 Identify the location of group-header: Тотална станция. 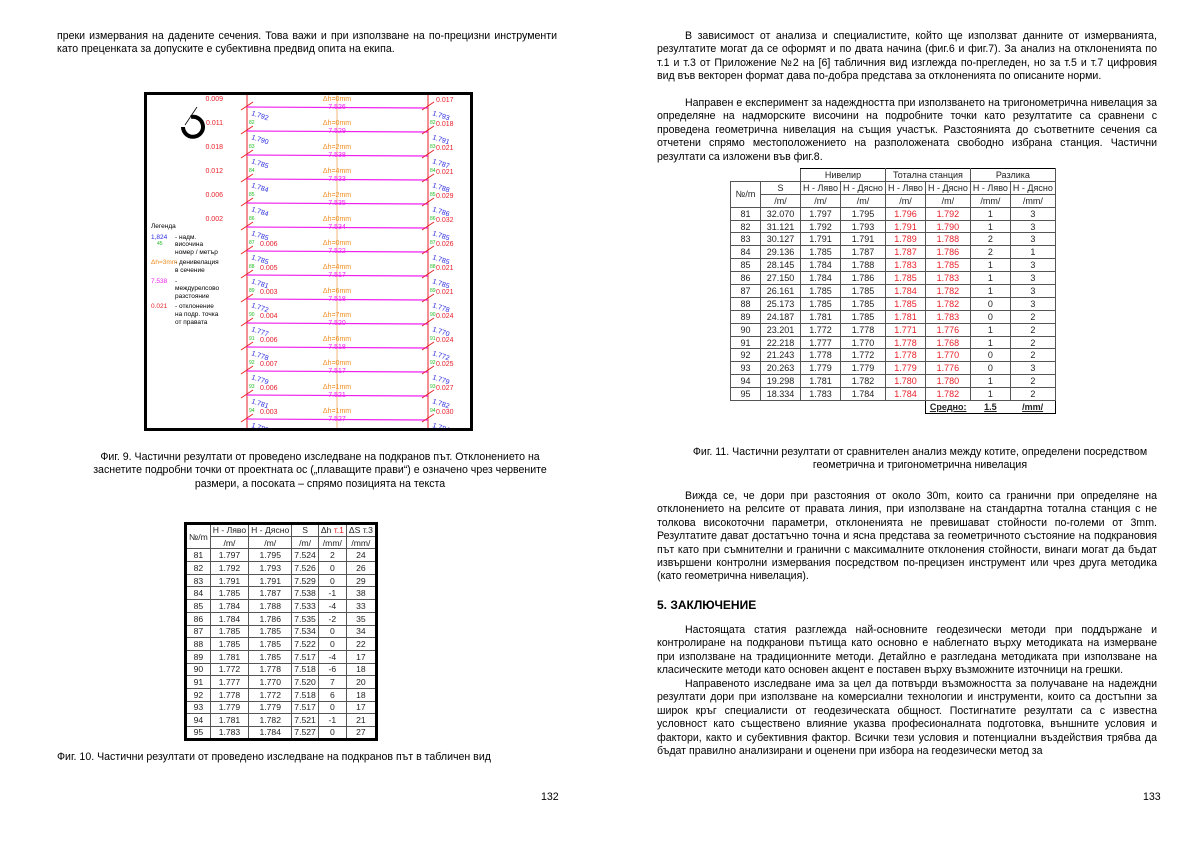
(927, 175).